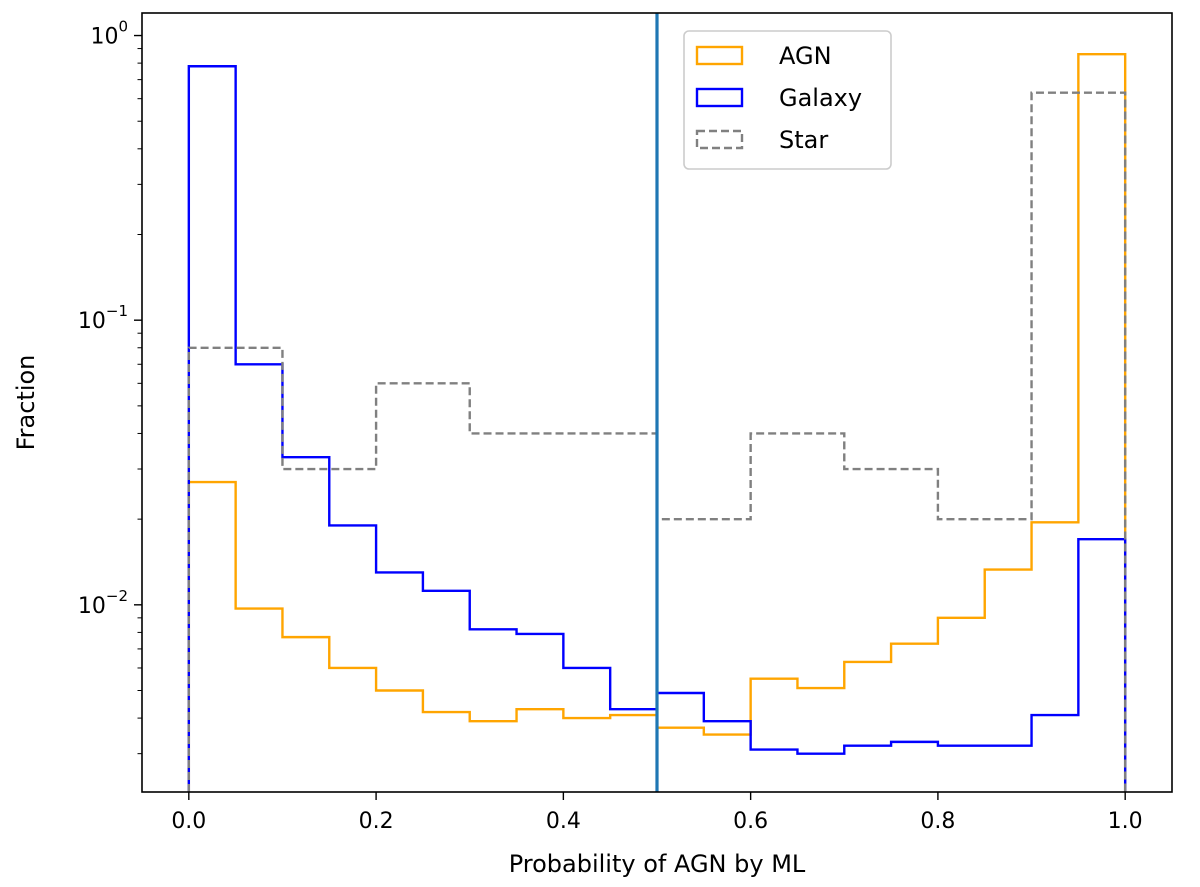 The image size is (1200, 887). I want to click on x-tick-label: 0.6, so click(750, 821).